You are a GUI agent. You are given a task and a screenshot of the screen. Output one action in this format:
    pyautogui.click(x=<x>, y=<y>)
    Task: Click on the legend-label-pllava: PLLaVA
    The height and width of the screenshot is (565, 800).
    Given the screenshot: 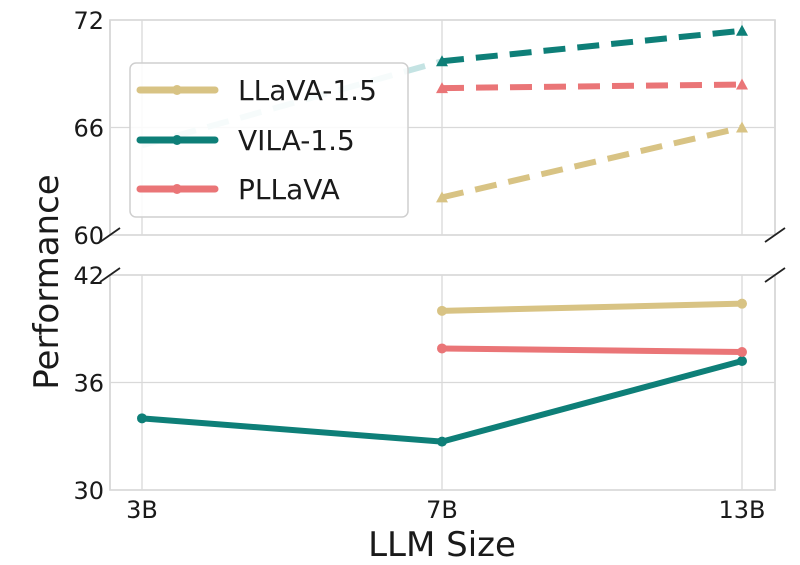 What is the action you would take?
    pyautogui.click(x=289, y=189)
    